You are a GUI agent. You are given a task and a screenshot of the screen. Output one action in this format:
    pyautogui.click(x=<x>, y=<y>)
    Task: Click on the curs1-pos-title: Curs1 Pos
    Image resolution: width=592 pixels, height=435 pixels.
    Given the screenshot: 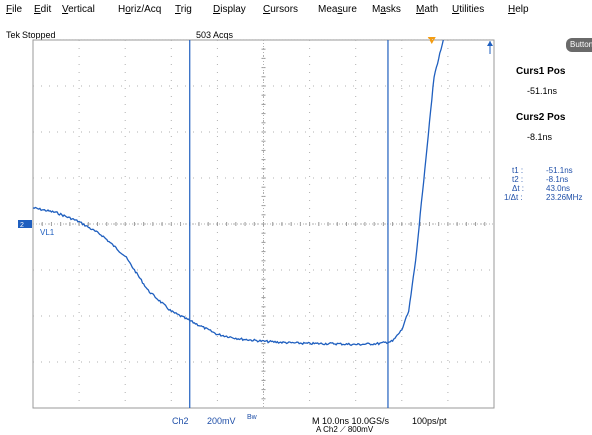 What is the action you would take?
    pyautogui.click(x=541, y=71)
    